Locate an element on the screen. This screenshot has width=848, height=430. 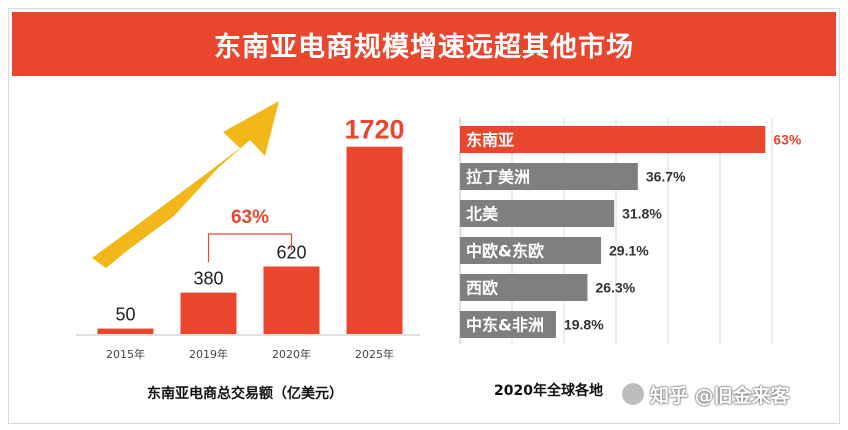
x-tick-label: 2019年 is located at coordinates (208, 354).